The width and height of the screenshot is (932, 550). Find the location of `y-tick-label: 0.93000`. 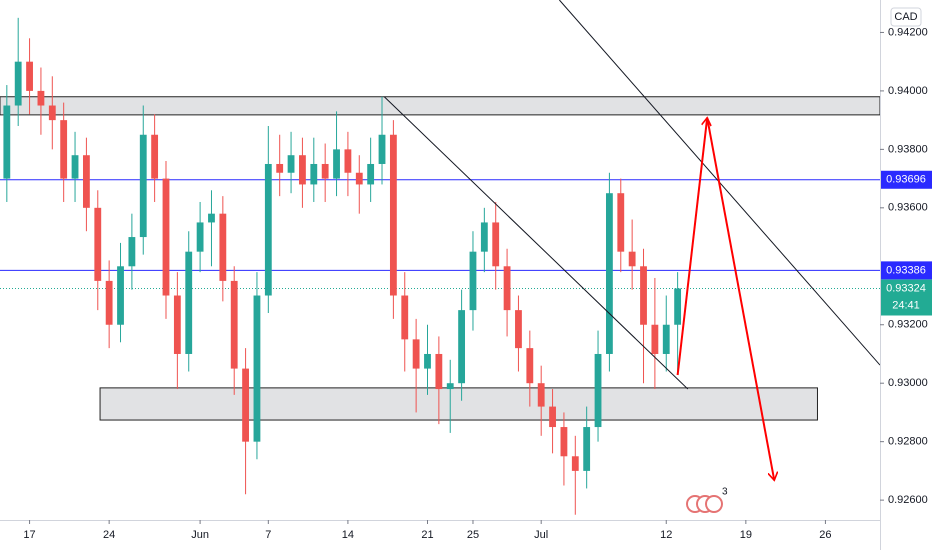

y-tick-label: 0.93000 is located at coordinates (908, 383).